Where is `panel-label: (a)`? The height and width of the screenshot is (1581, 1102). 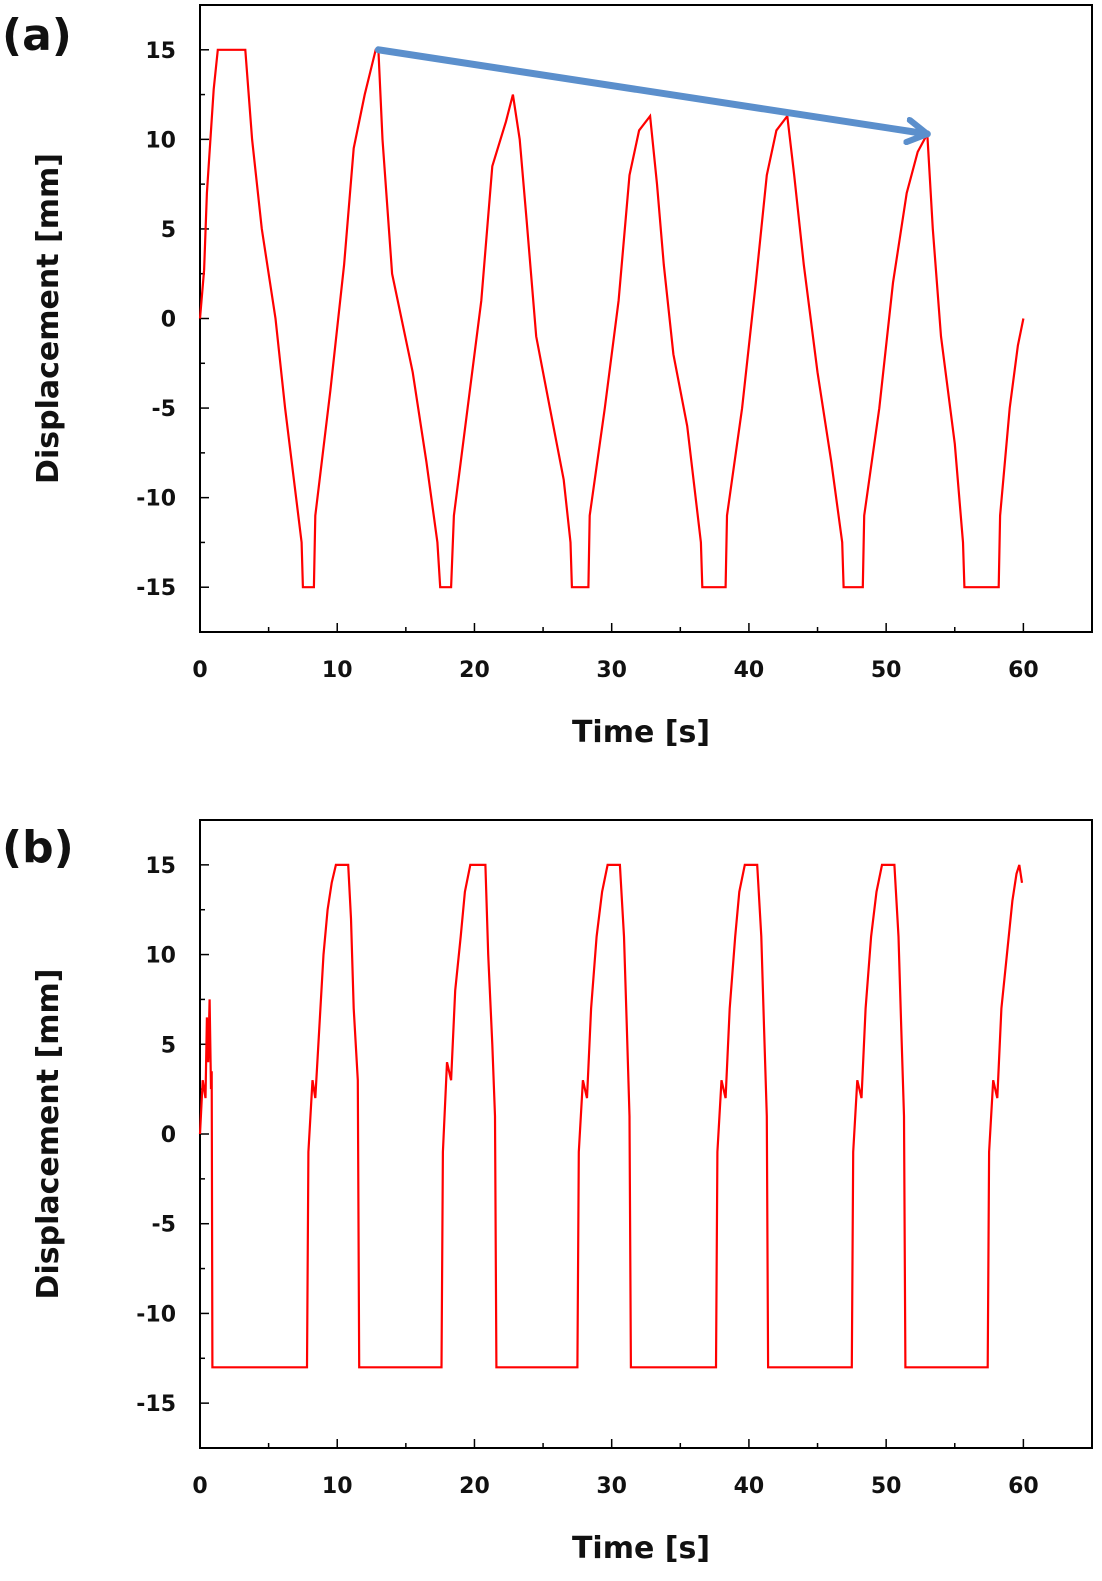
panel-label: (a) is located at coordinates (37, 35).